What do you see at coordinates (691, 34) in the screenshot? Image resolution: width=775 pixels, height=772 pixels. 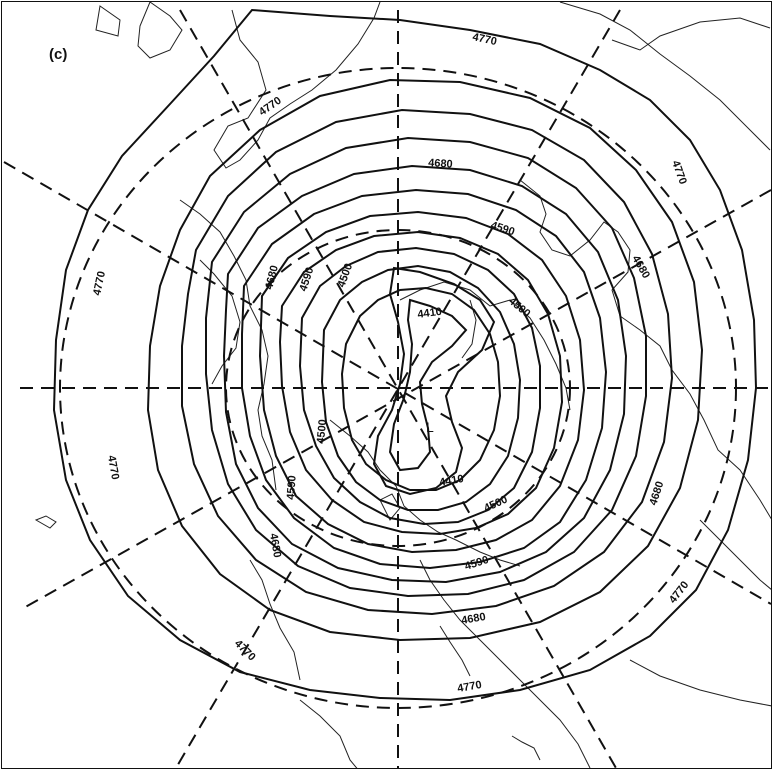 I see `coastline-top-right-land` at bounding box center [691, 34].